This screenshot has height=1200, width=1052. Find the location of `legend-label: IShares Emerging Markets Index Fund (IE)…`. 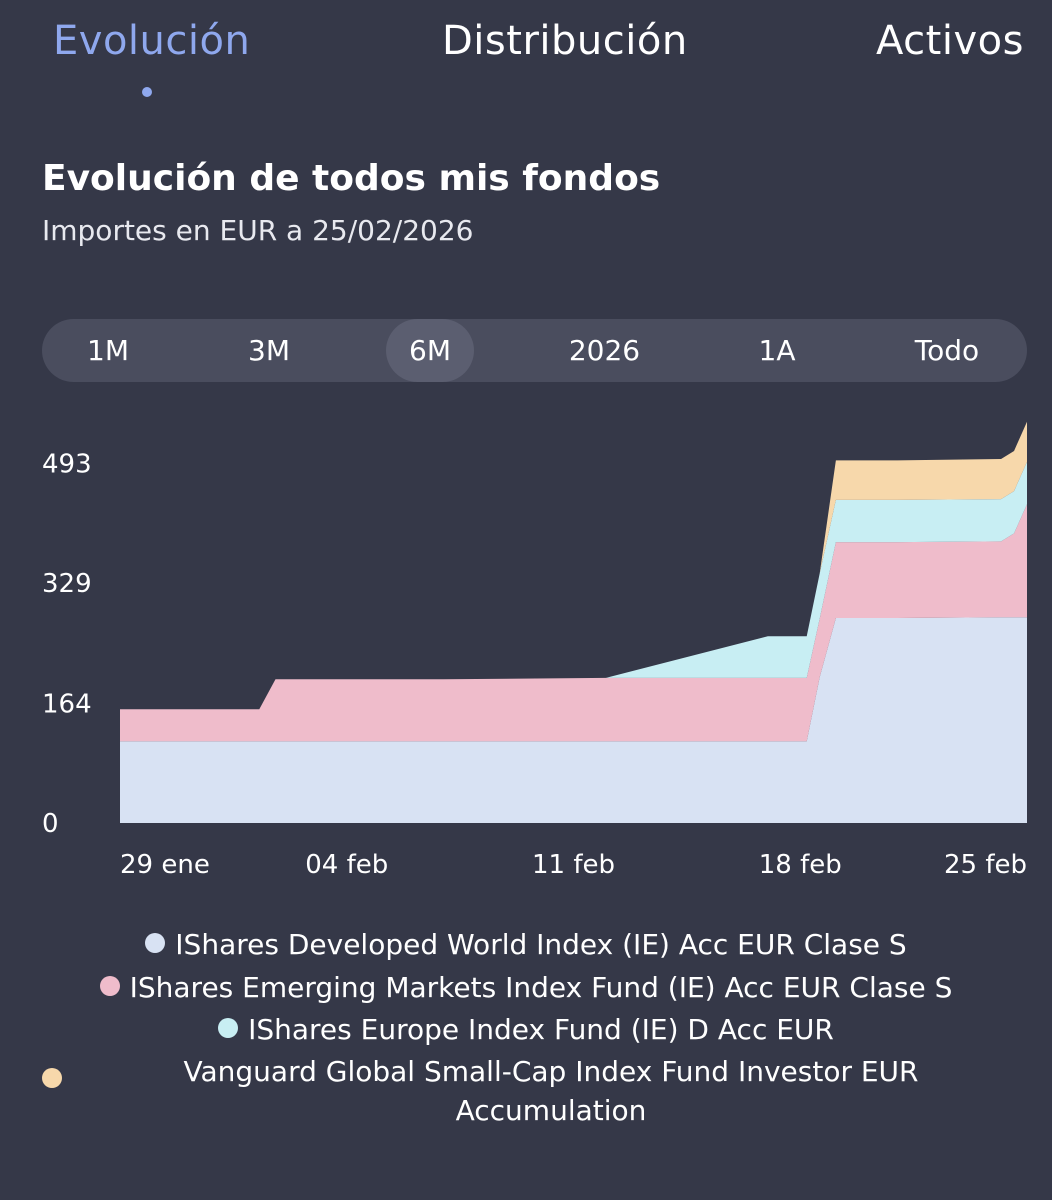

legend-label: IShares Emerging Markets Index Fund (IE)… is located at coordinates (541, 987).